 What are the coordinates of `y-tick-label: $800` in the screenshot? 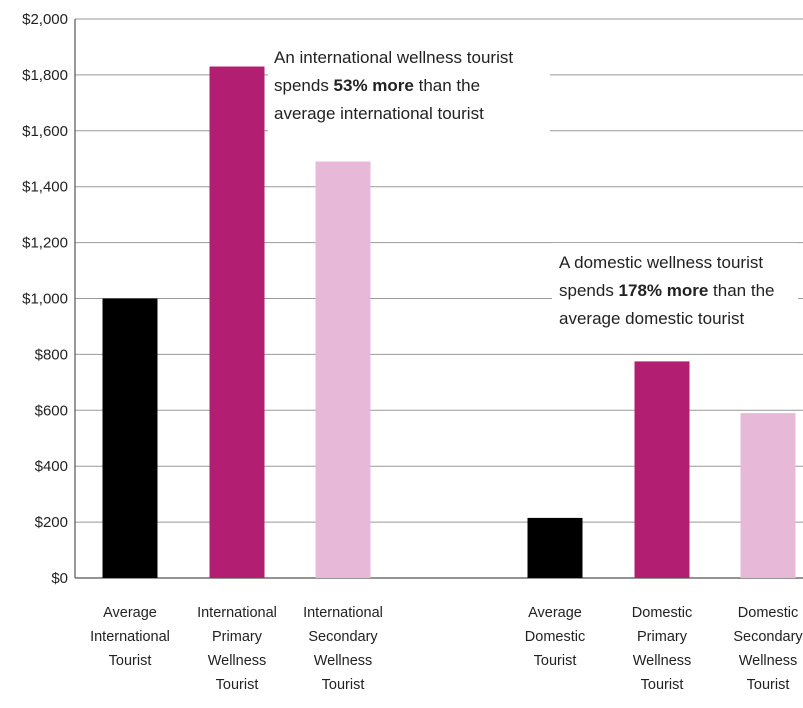 It's located at (51, 354).